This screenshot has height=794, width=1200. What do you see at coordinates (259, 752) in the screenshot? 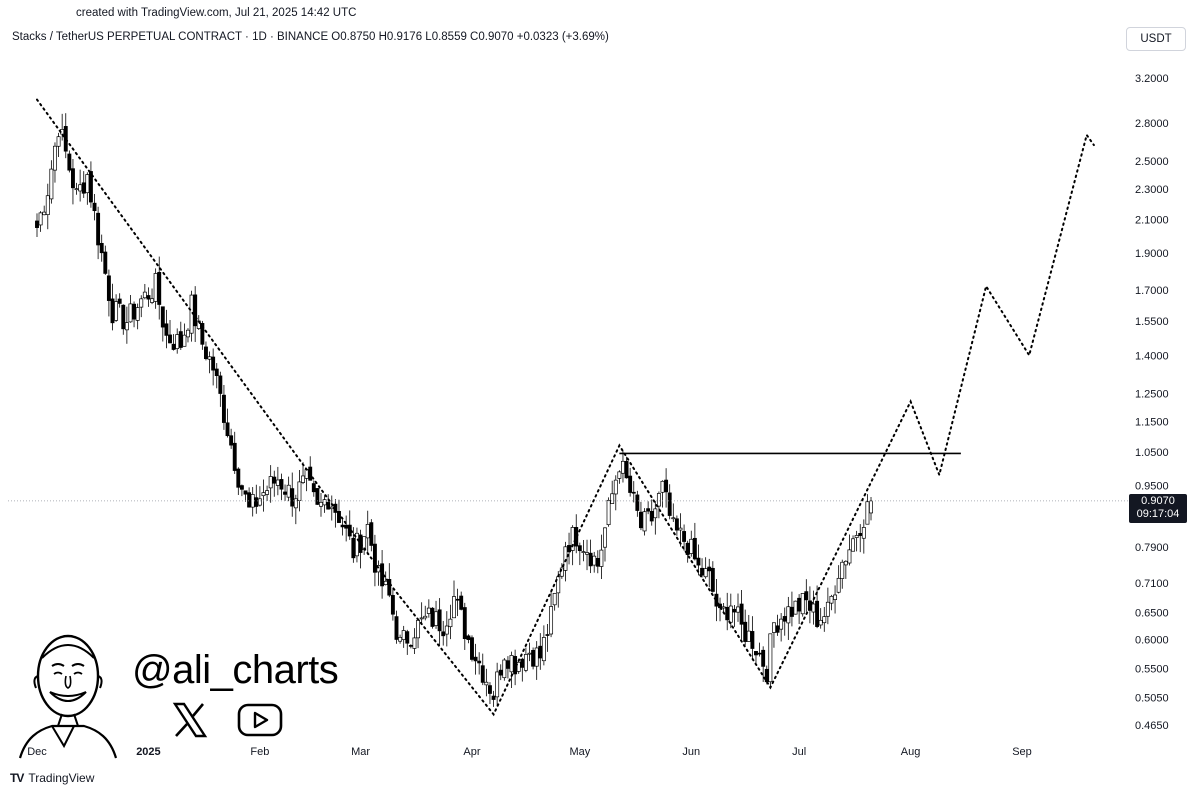
I see `x-tick-label: Feb` at bounding box center [259, 752].